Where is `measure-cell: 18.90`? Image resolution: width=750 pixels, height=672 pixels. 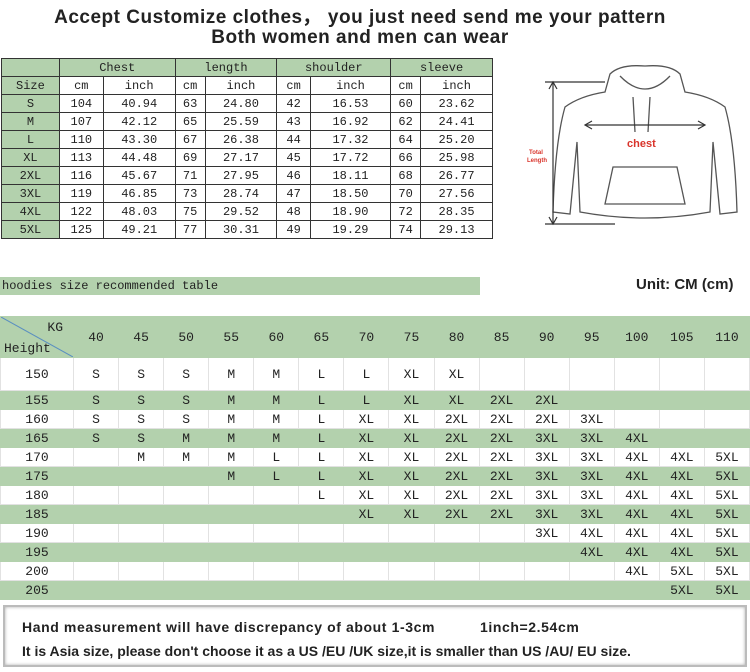
measure-cell: 18.90 is located at coordinates (350, 211).